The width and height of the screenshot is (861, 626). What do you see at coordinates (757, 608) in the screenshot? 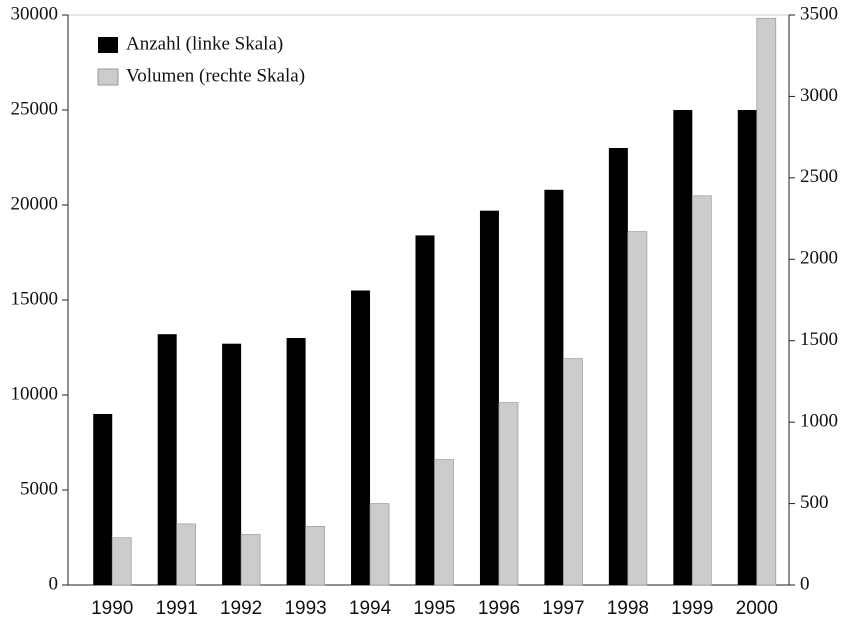
I see `x-tick-label: 2000` at bounding box center [757, 608].